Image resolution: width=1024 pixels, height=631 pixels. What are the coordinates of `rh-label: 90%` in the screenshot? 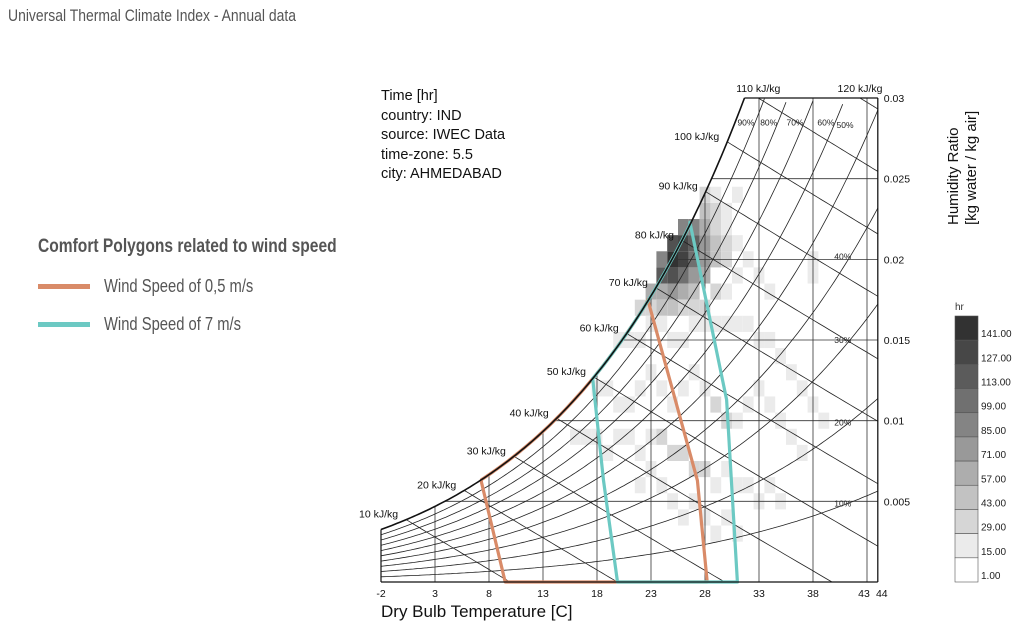 It's located at (745, 122).